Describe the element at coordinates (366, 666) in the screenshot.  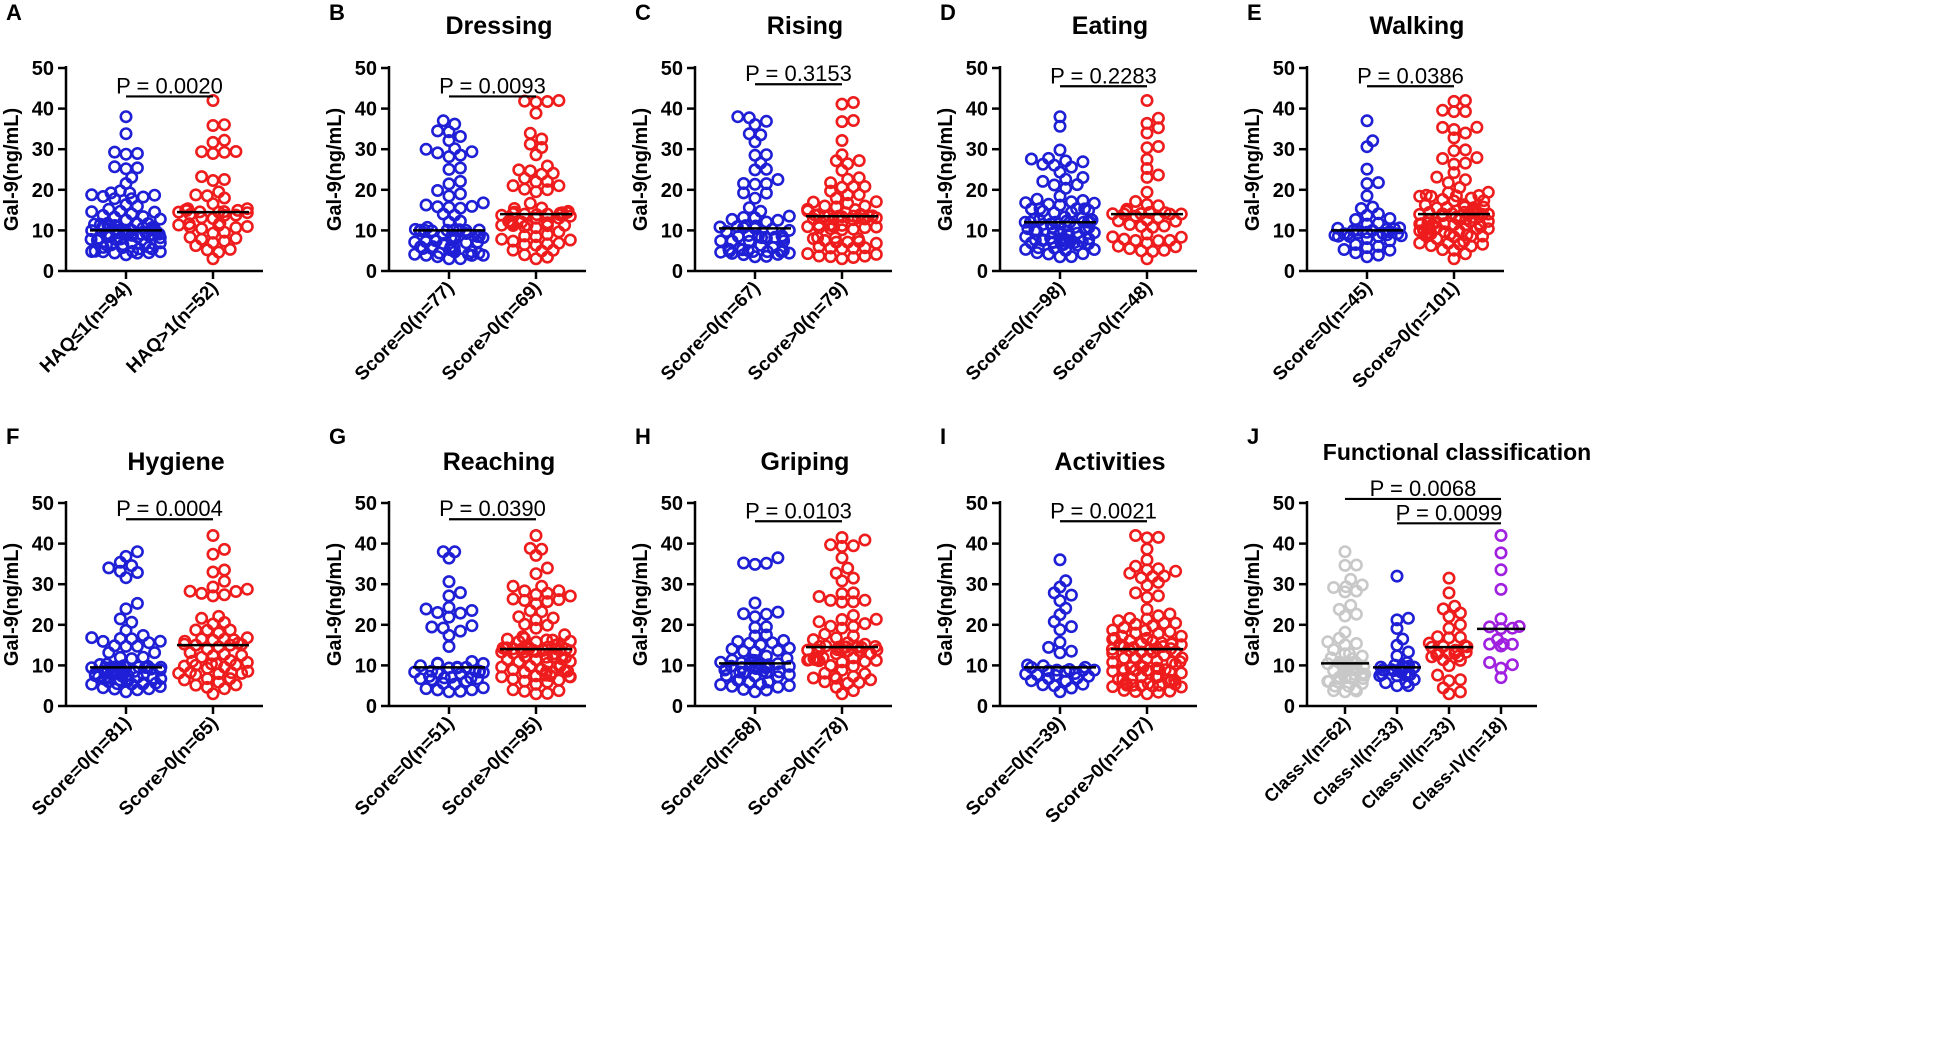
I see `y-tick-label: 10` at that location.